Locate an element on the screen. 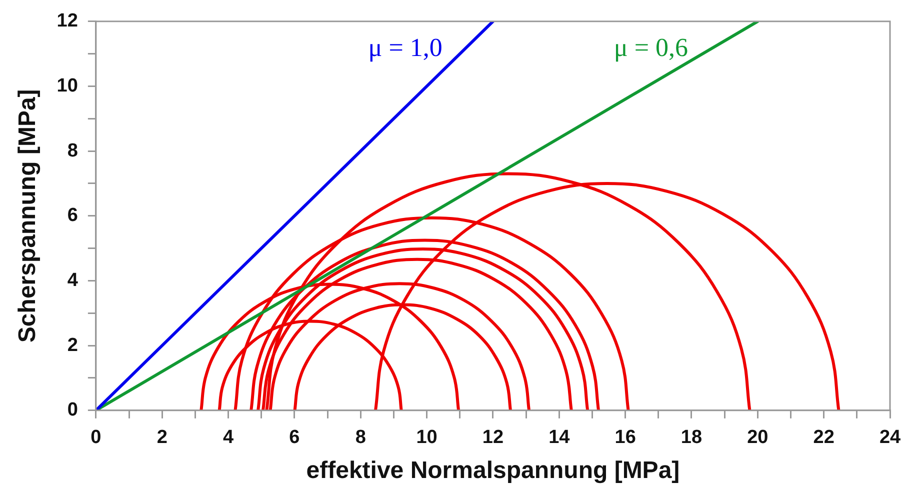 The width and height of the screenshot is (910, 494). x-tick-label: 18 is located at coordinates (691, 437).